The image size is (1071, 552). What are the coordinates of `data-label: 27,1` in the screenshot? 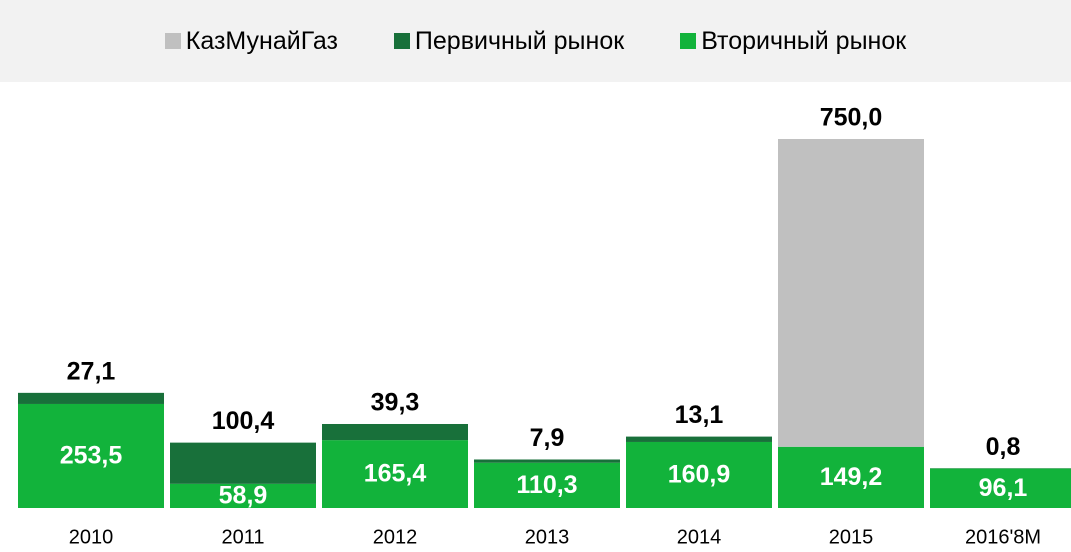 It's located at (91, 371).